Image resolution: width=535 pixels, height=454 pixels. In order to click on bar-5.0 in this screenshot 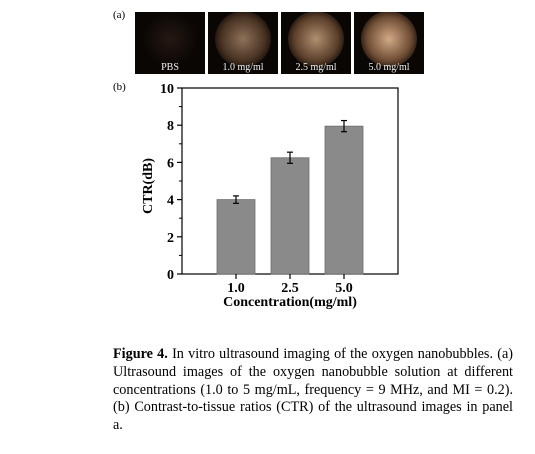, I will do `click(344, 200)`.